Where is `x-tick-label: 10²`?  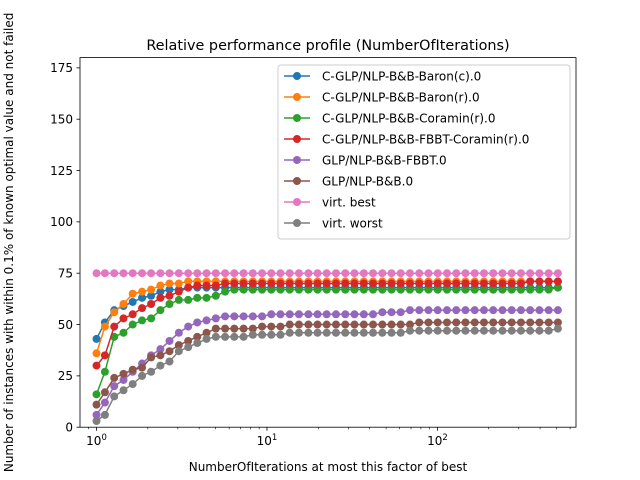
x-tick-label: 10² is located at coordinates (437, 440).